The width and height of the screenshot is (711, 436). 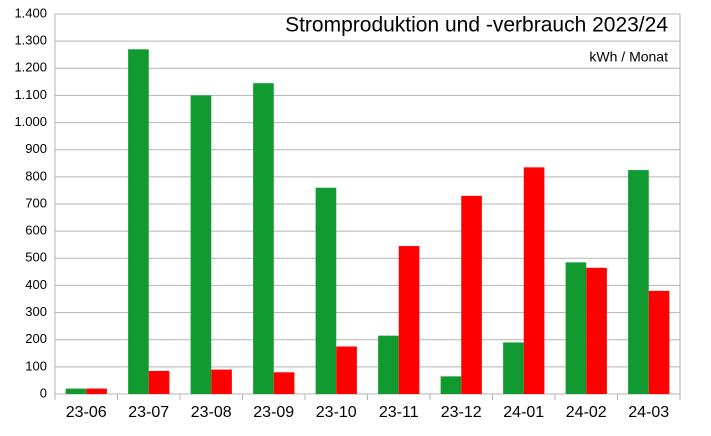 What do you see at coordinates (36, 311) in the screenshot?
I see `y-tick-label: 300` at bounding box center [36, 311].